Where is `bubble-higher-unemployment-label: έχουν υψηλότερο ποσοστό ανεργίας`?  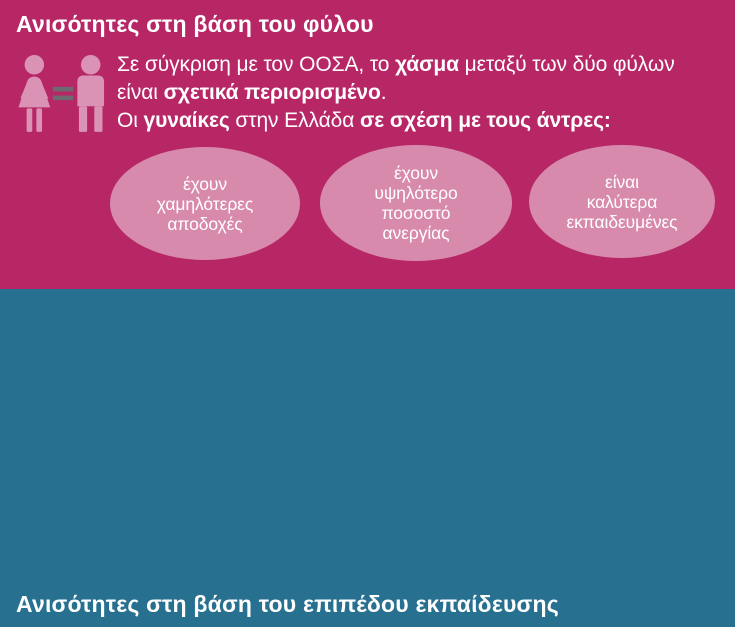
bubble-higher-unemployment-label: έχουν υψηλότερο ποσοστό ανεργίας is located at coordinates (416, 203).